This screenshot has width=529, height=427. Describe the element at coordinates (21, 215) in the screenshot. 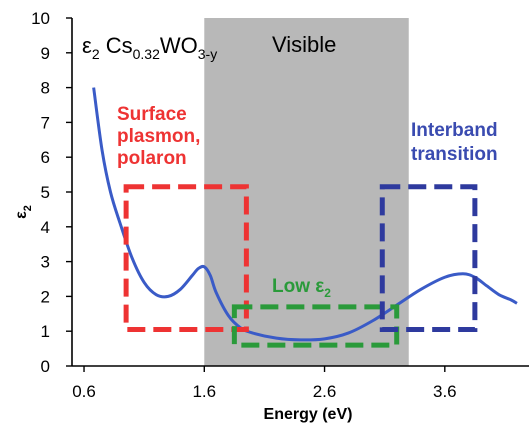

I see `y-axis-title-main: ε` at that location.